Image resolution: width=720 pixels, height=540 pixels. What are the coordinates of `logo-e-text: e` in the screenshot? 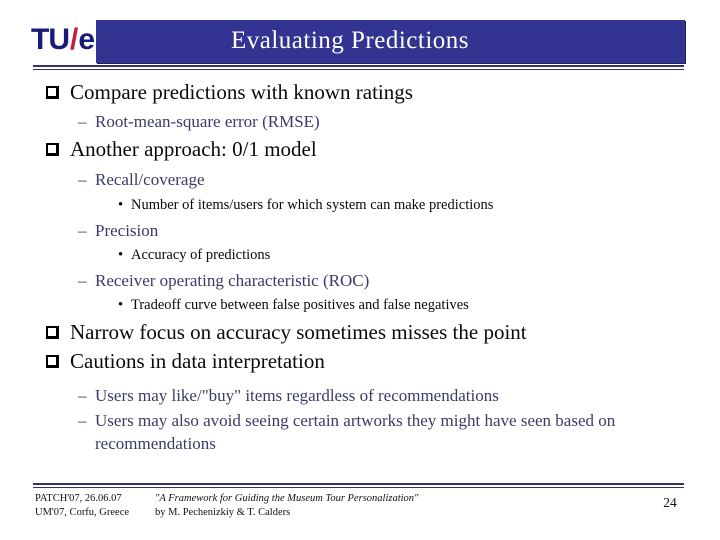 It's located at (86, 39).